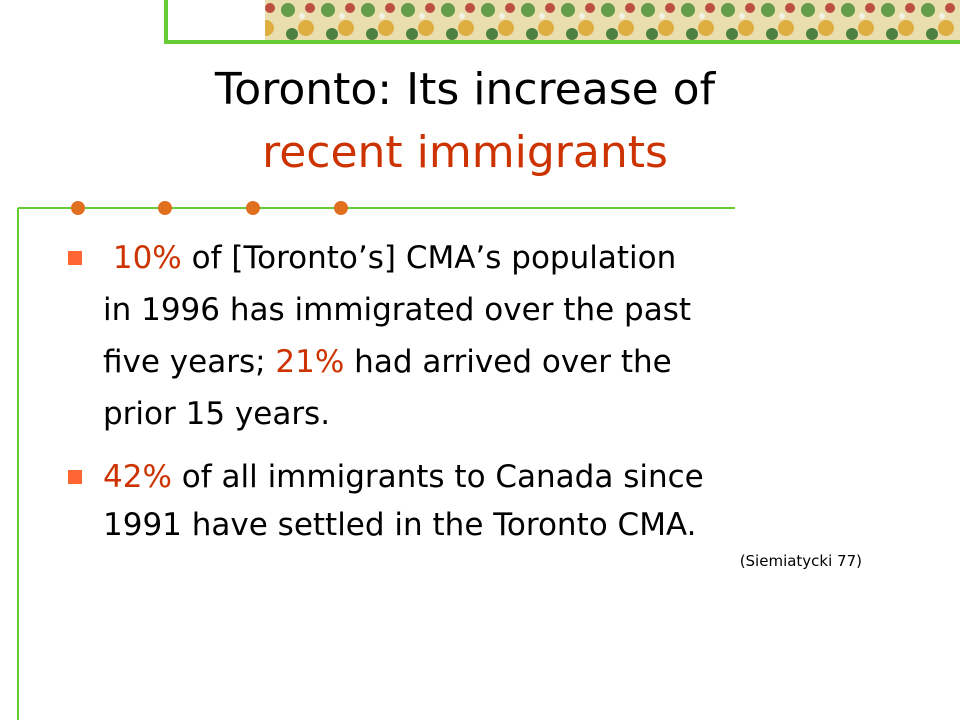 The image size is (960, 720). I want to click on bullet-line: five years; 21% had arrived over the, so click(387, 362).